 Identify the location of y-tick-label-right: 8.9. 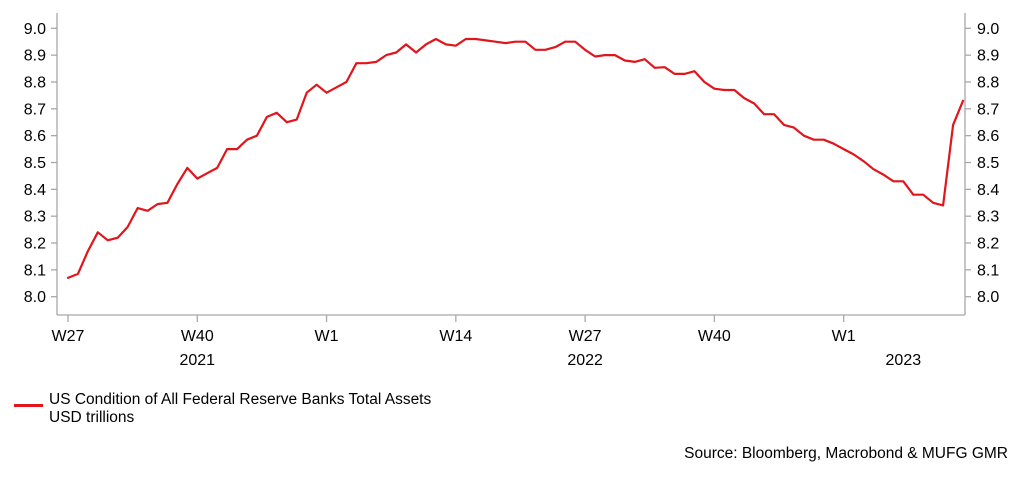
(988, 56).